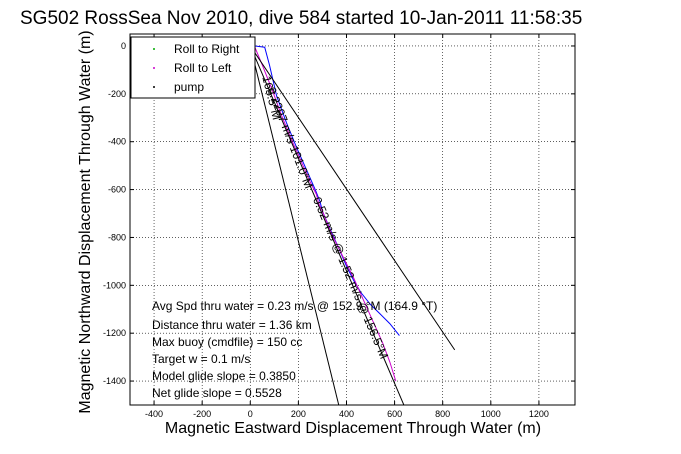 The width and height of the screenshot is (681, 454). I want to click on y-tick-label: -1000, so click(114, 285).